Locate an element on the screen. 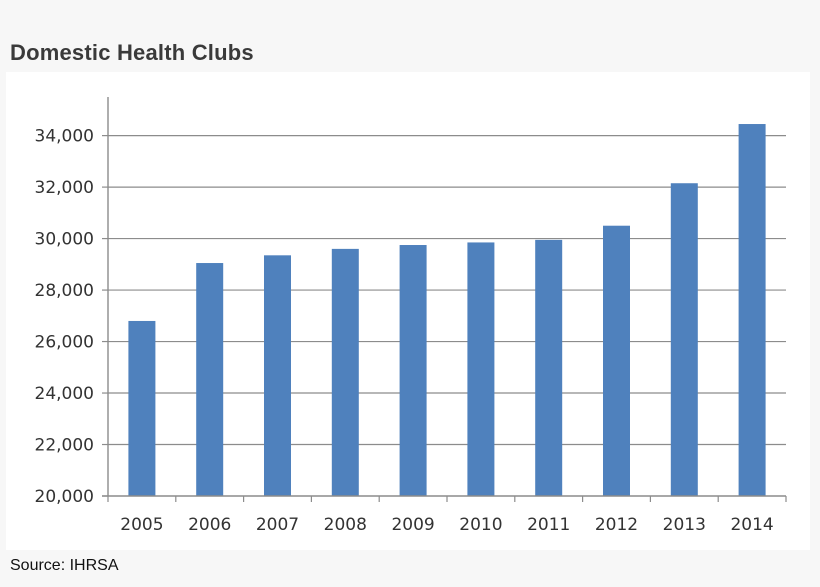 The image size is (820, 587). x-tick-label: 2013 is located at coordinates (684, 525).